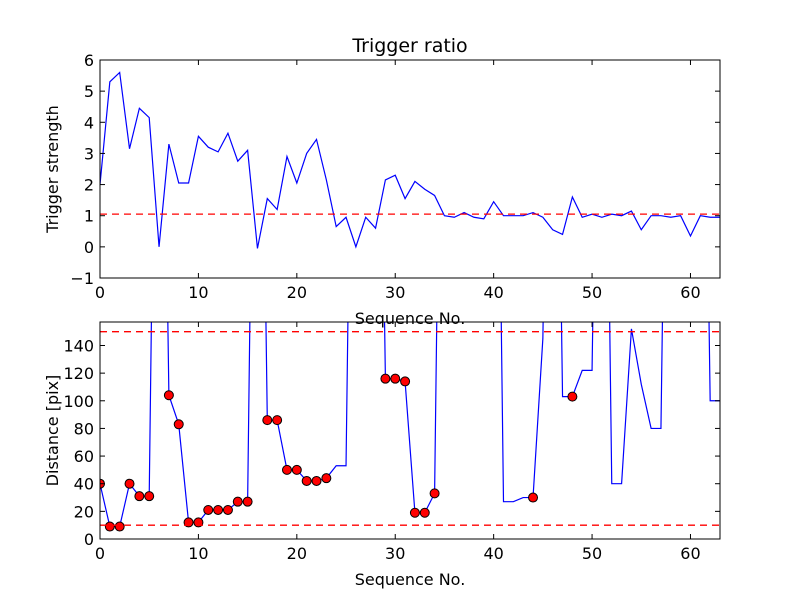 The height and width of the screenshot is (605, 800). I want to click on y-tick-label: 3, so click(89, 153).